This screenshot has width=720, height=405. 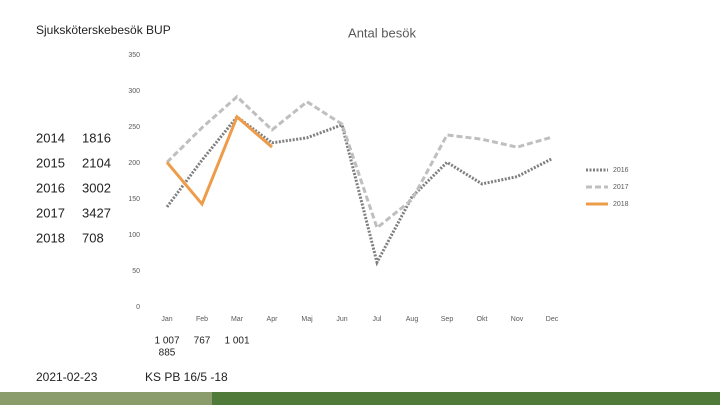 What do you see at coordinates (136, 271) in the screenshot?
I see `y-tick-label: 50` at bounding box center [136, 271].